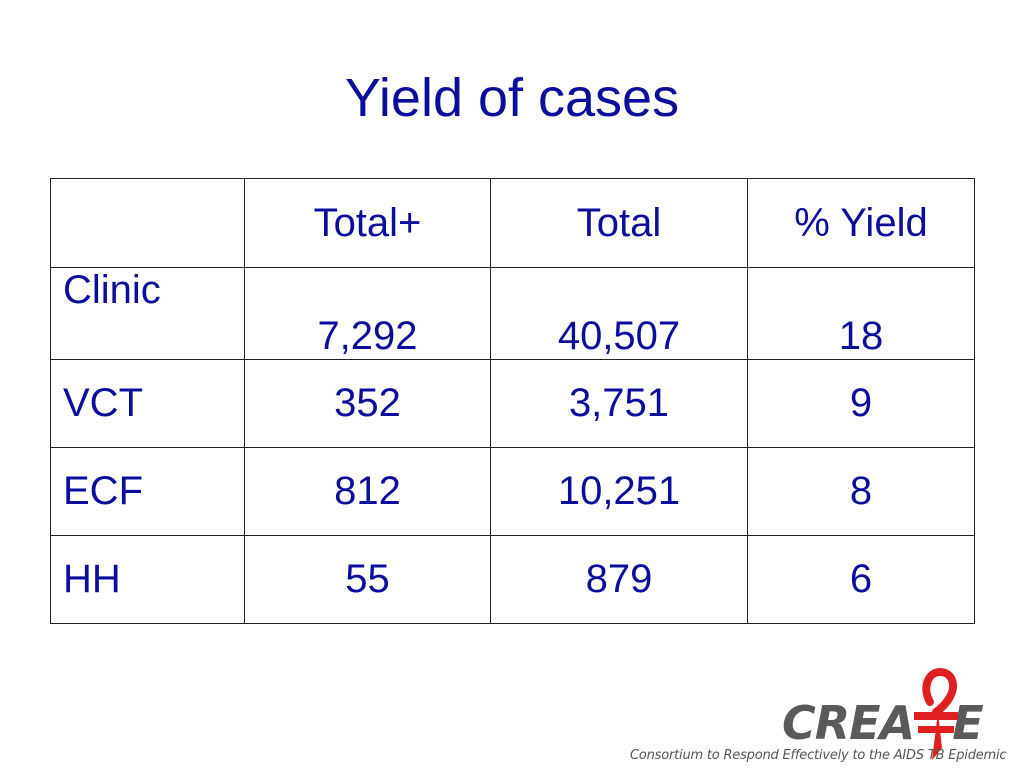 The image size is (1024, 768). I want to click on total-plus-cell: 352, so click(367, 403).